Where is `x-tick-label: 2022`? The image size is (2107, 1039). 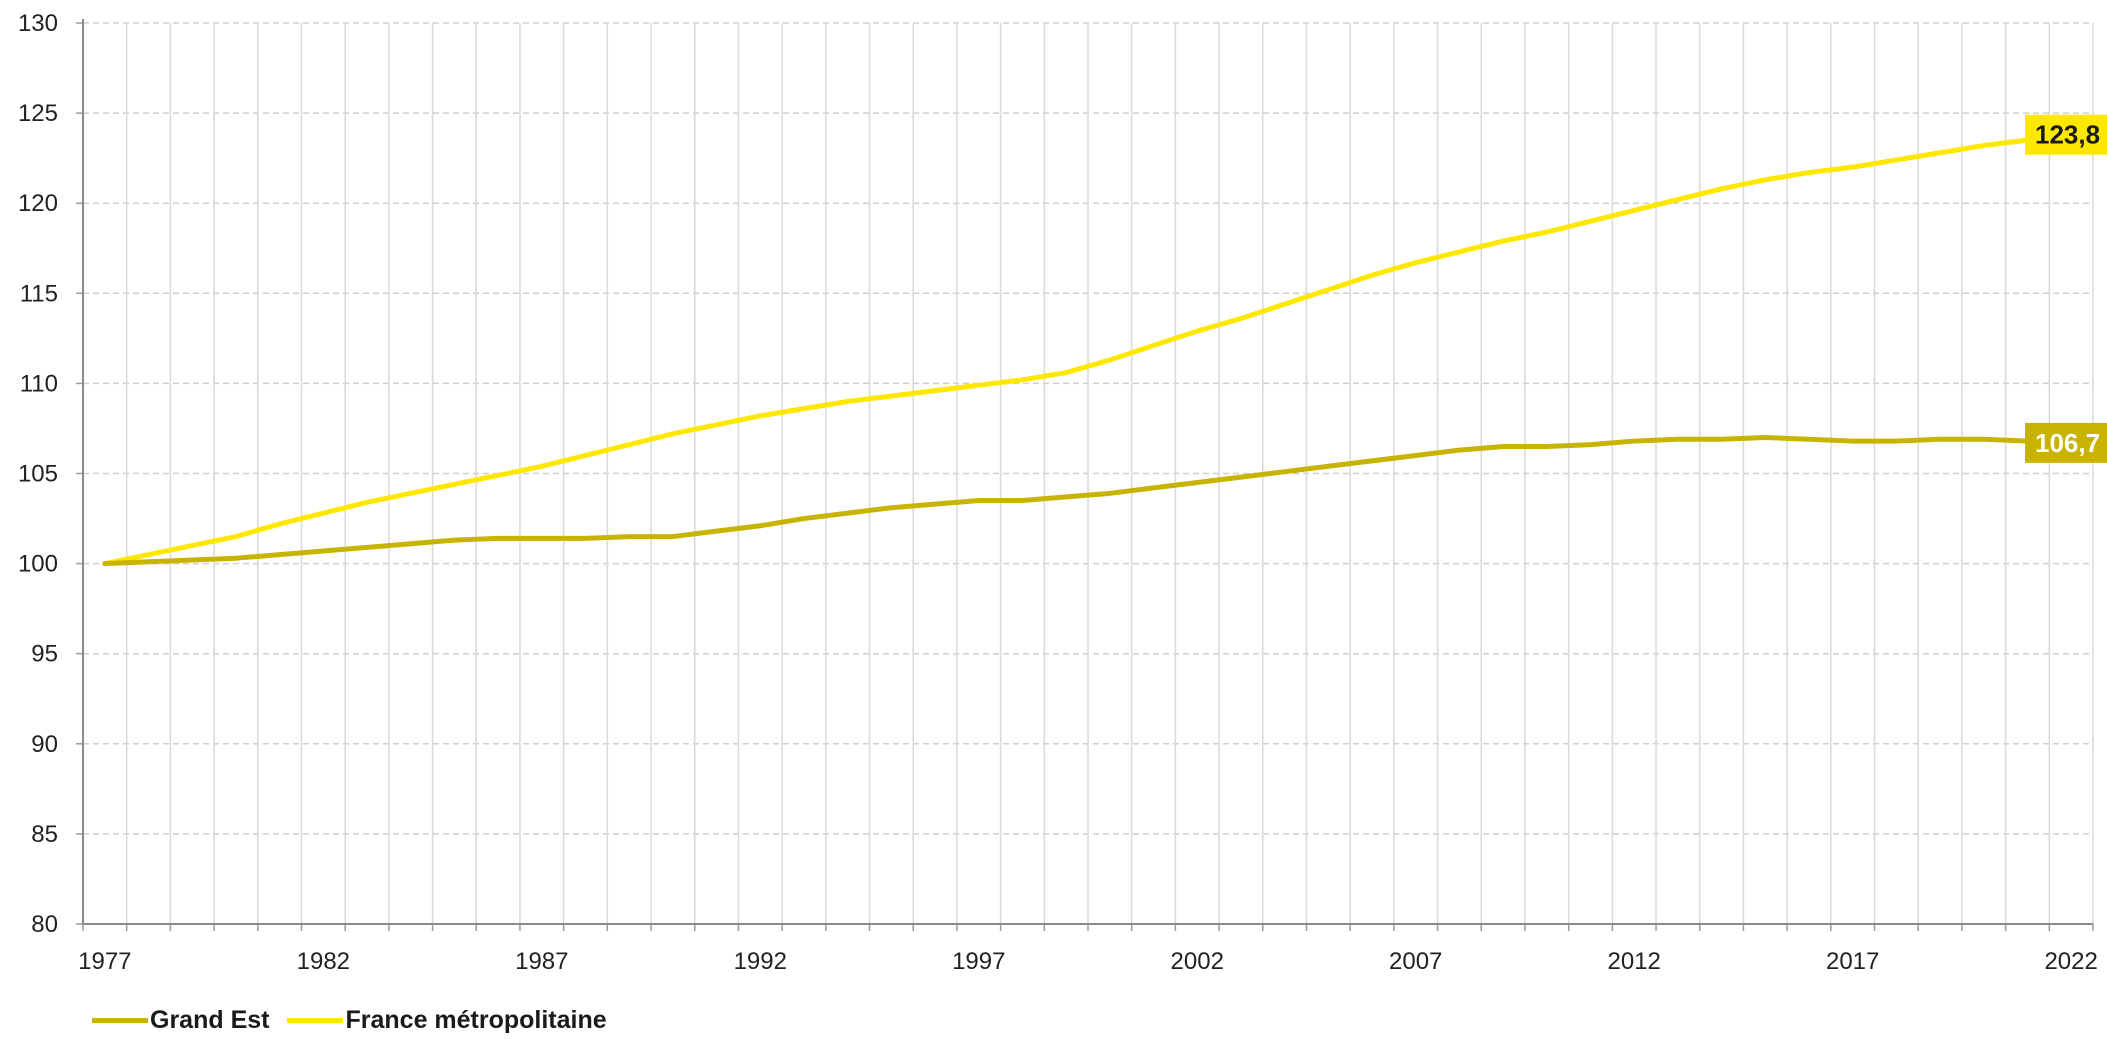
x-tick-label: 2022 is located at coordinates (2070, 961).